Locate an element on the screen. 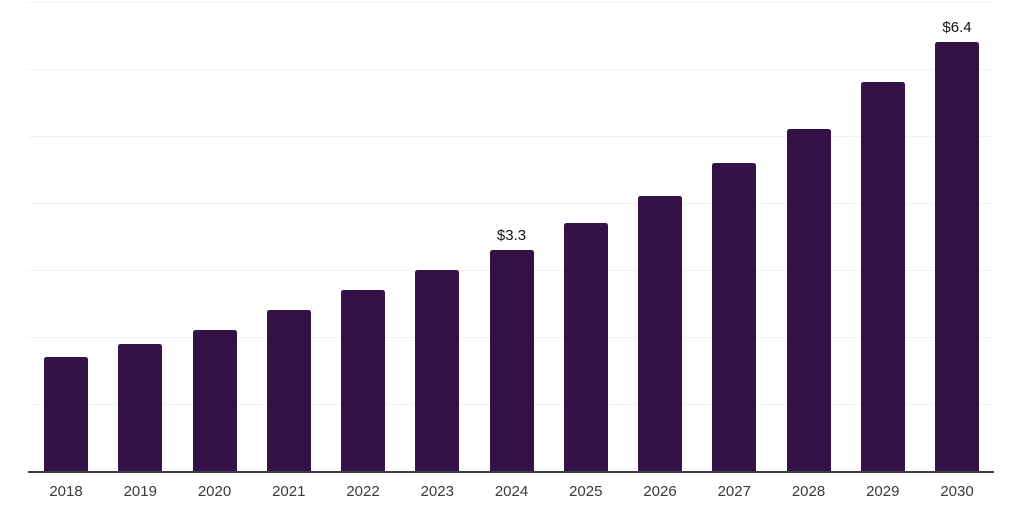 The width and height of the screenshot is (1024, 512). bar-2020 is located at coordinates (214, 400).